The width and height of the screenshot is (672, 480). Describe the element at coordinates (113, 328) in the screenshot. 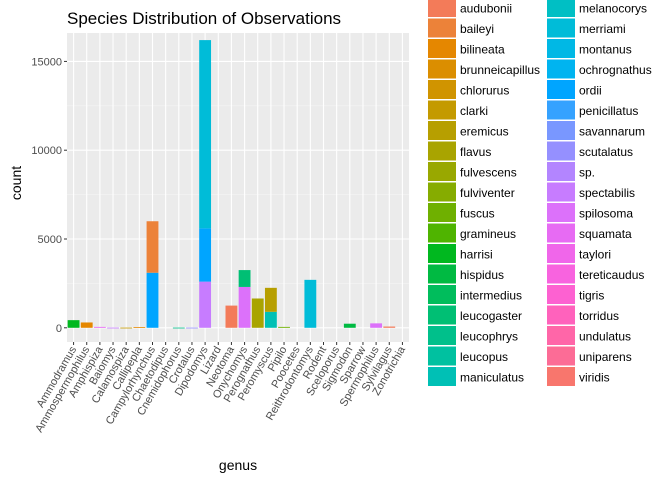

I see `bar-segment-baiomys-spectabilis` at that location.